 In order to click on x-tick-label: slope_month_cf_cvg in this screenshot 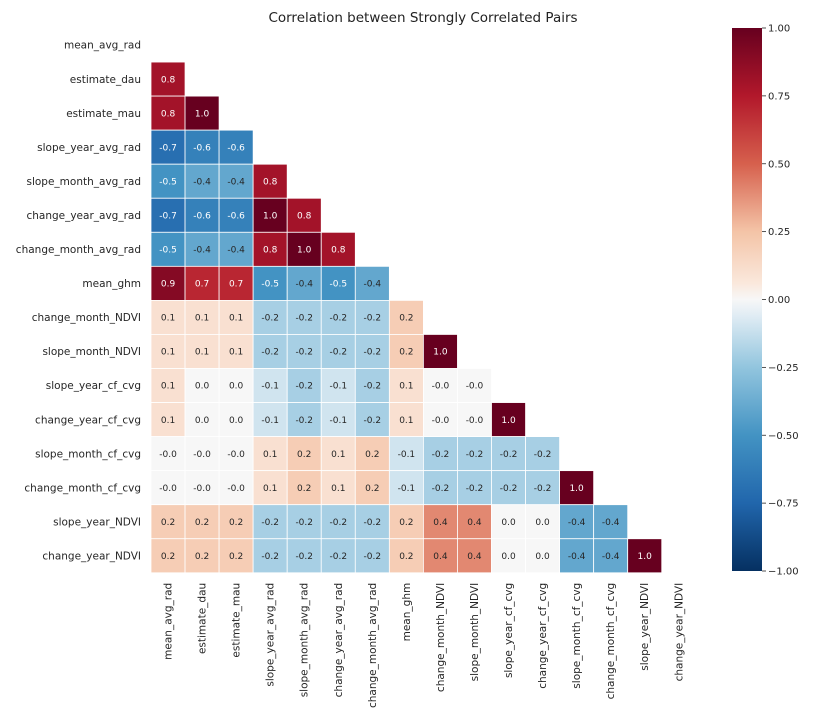, I will do `click(577, 636)`.